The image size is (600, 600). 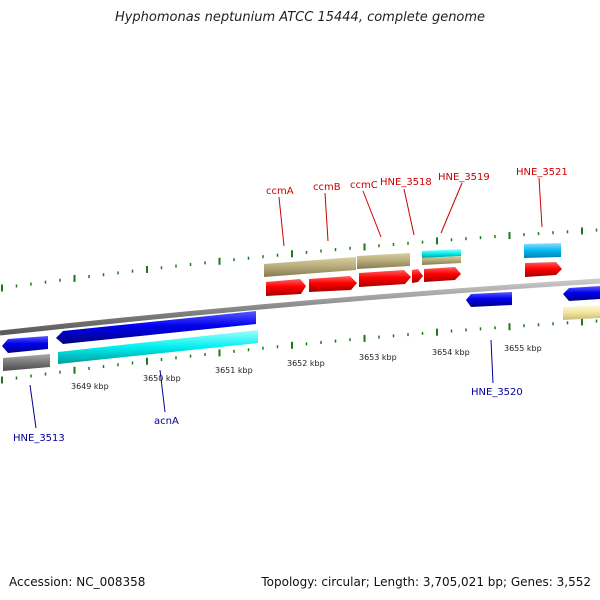 I want to click on HNE-3521-cds, so click(x=543, y=269).